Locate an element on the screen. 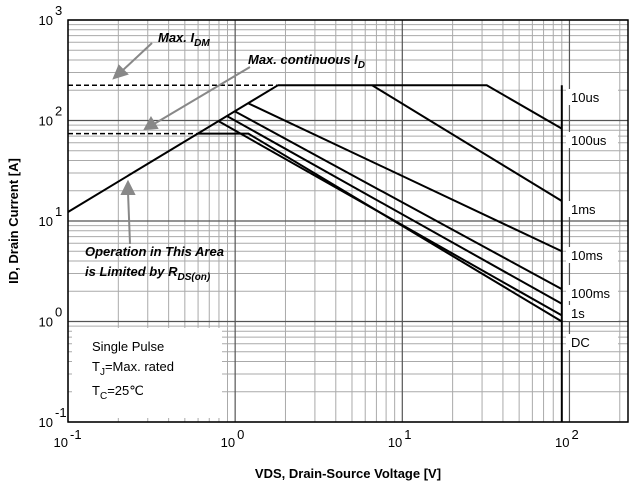 The image size is (638, 488). series-label: 1ms is located at coordinates (583, 209).